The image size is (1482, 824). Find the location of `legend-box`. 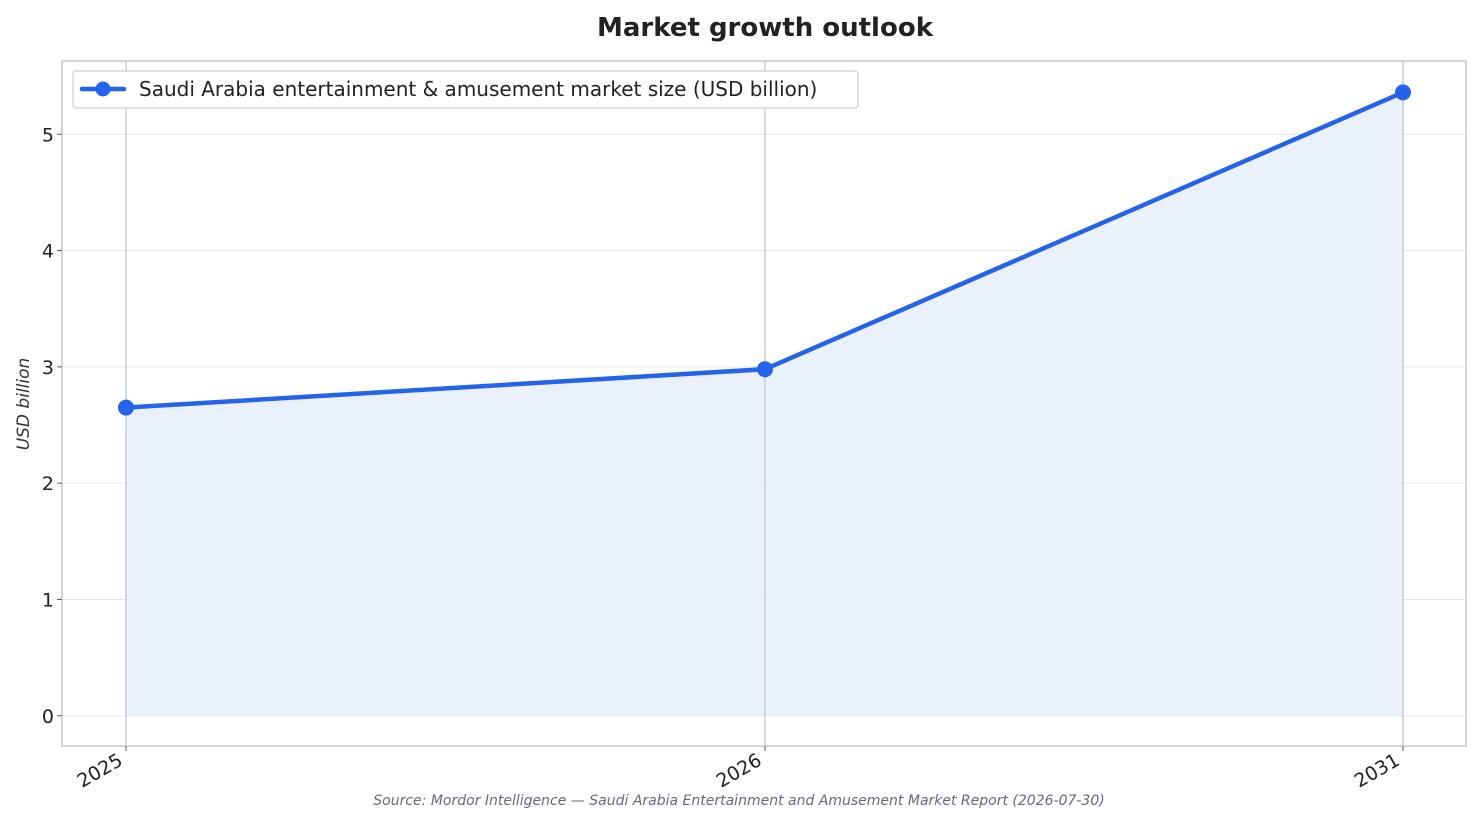

legend-box is located at coordinates (465, 89).